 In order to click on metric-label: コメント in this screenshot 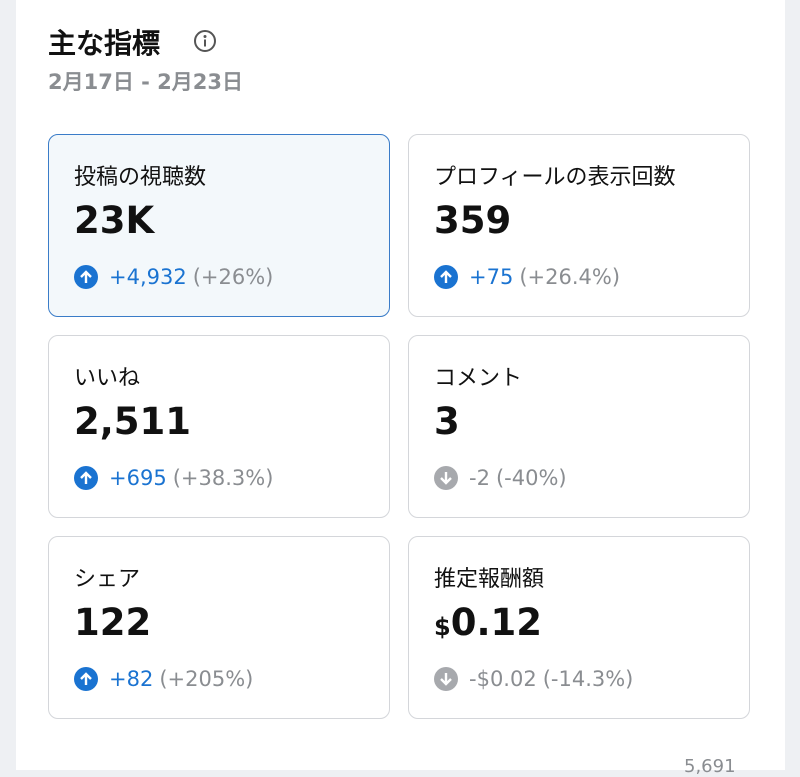, I will do `click(478, 378)`.